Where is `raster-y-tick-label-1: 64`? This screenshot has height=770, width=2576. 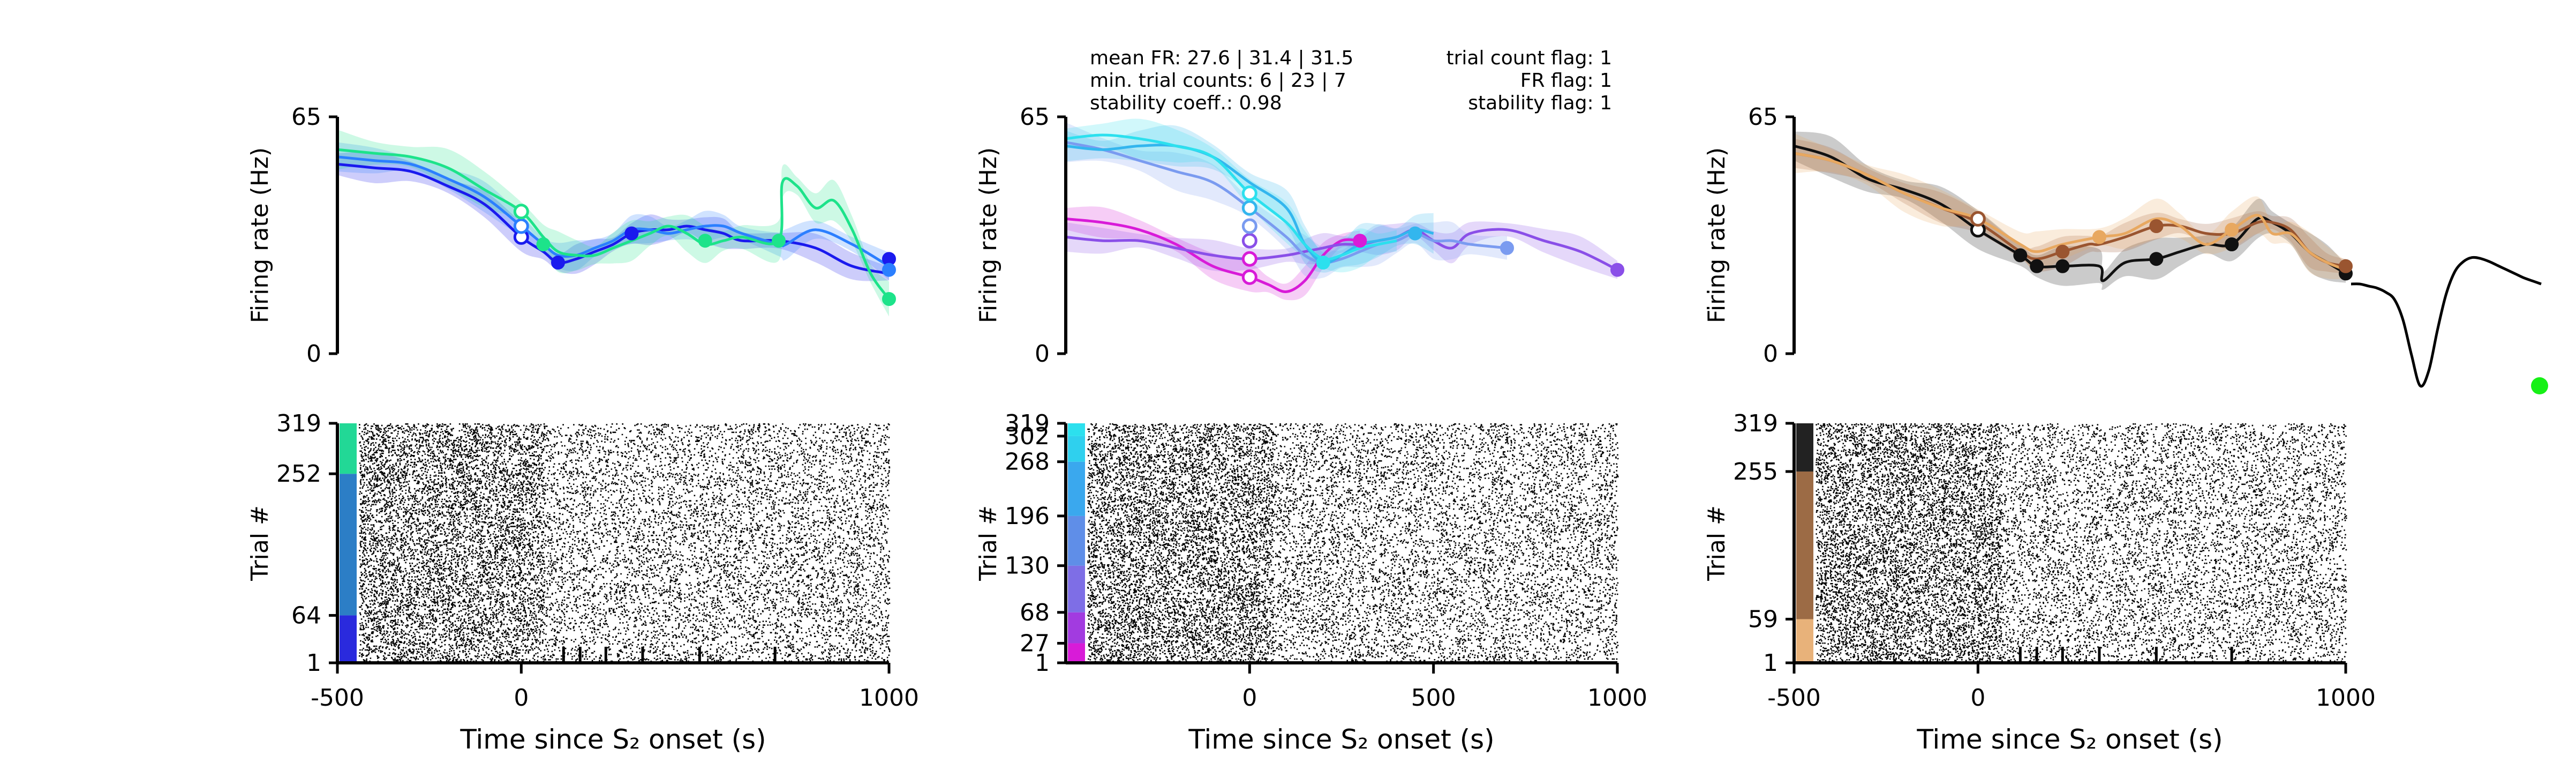 raster-y-tick-label-1: 64 is located at coordinates (306, 615).